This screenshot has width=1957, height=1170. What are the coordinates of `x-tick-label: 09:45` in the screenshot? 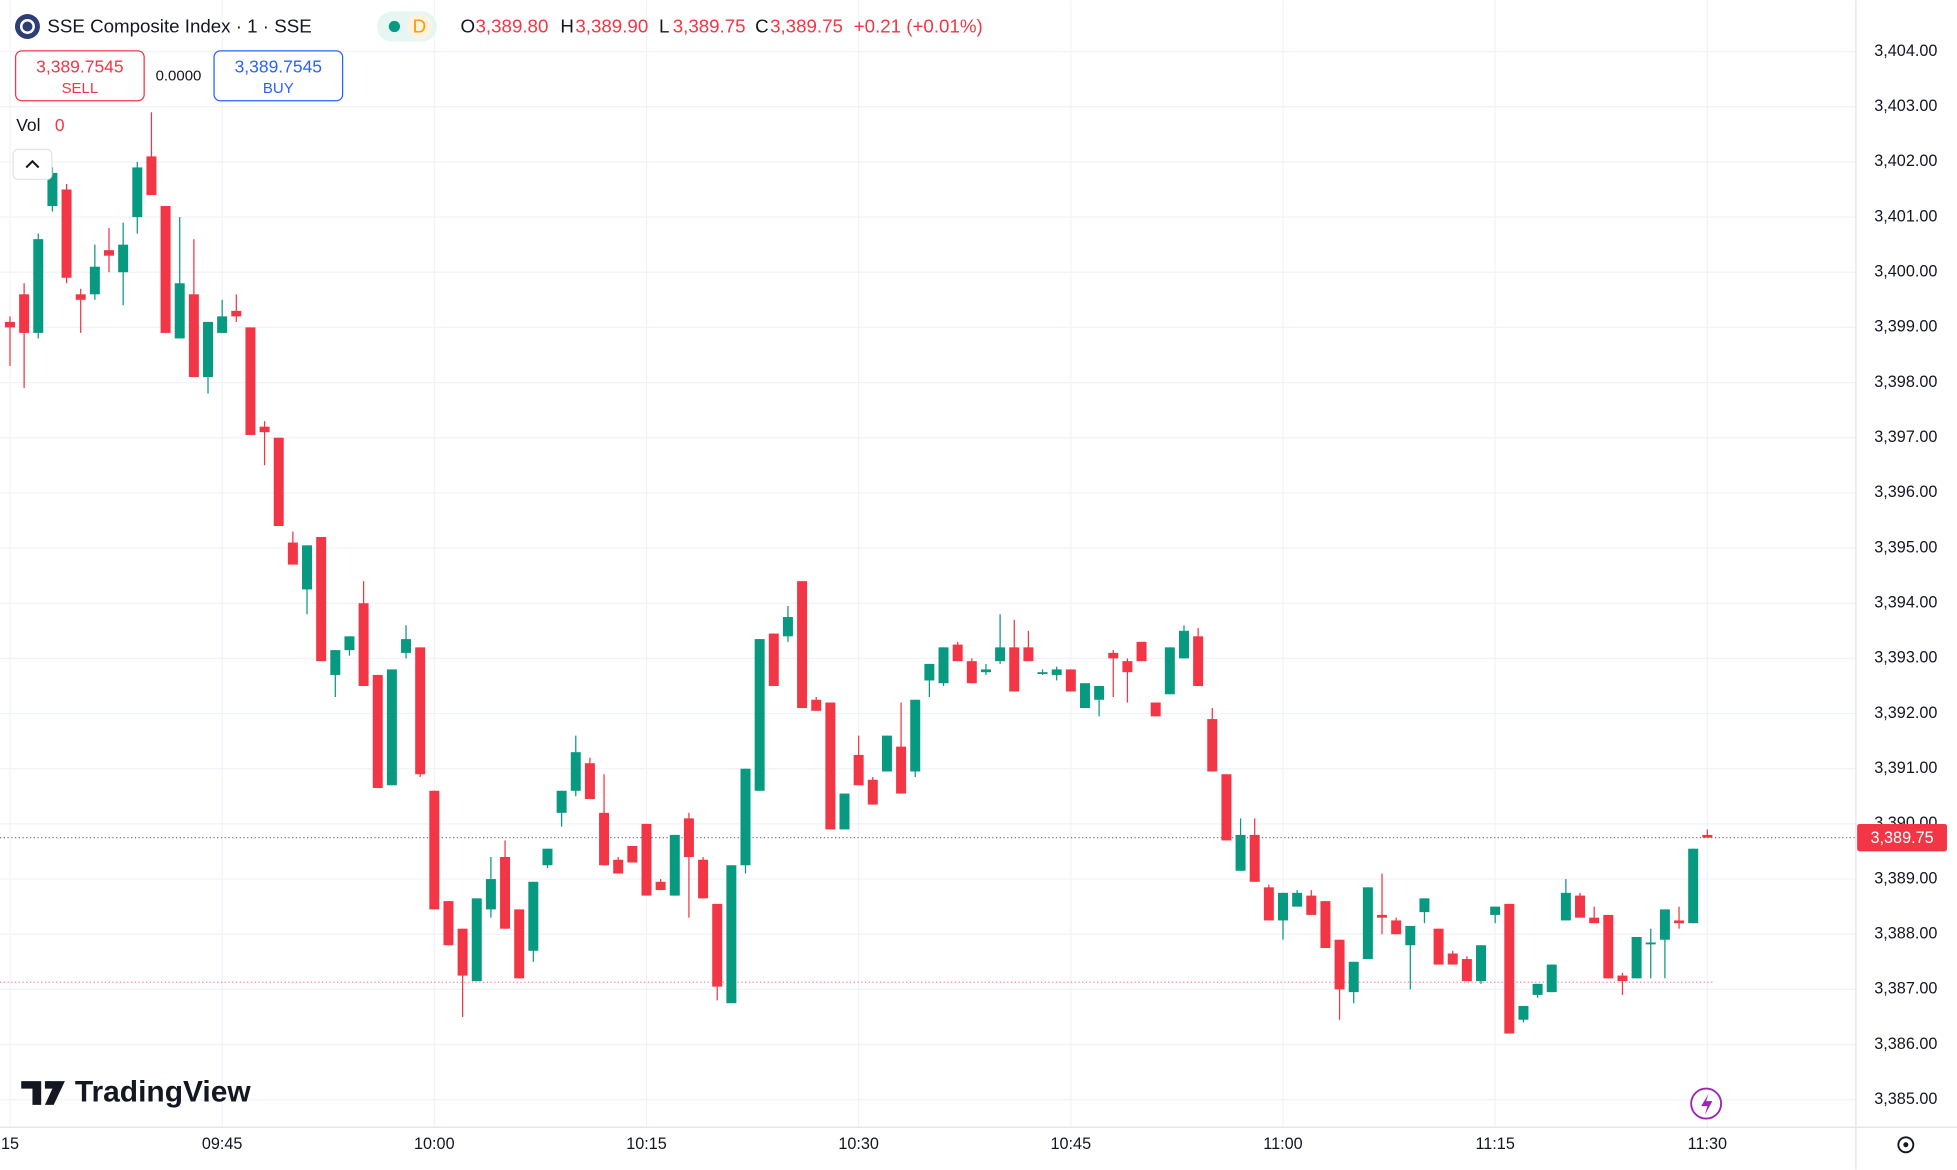 It's located at (222, 1144).